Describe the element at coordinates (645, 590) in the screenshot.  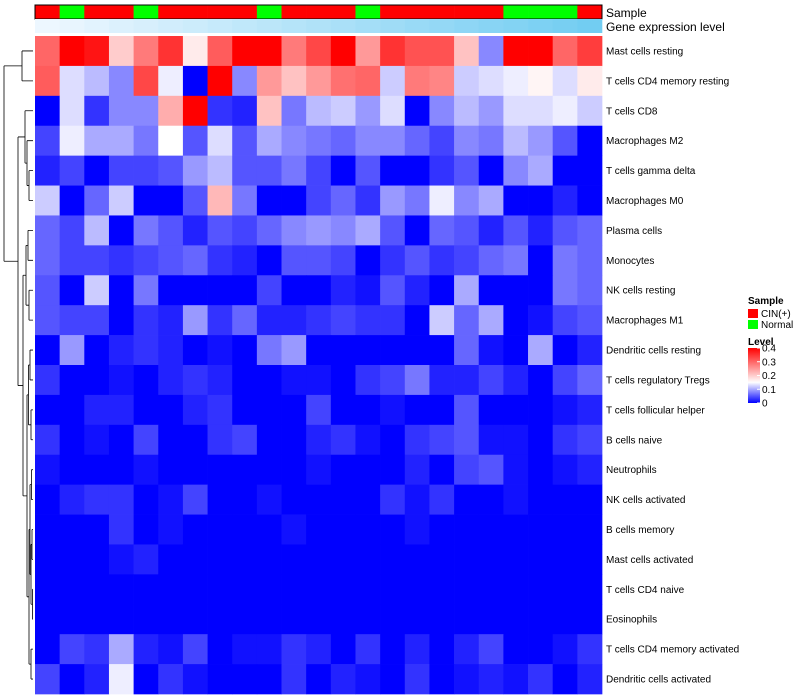
I see `row-label: T cells CD4 naive` at that location.